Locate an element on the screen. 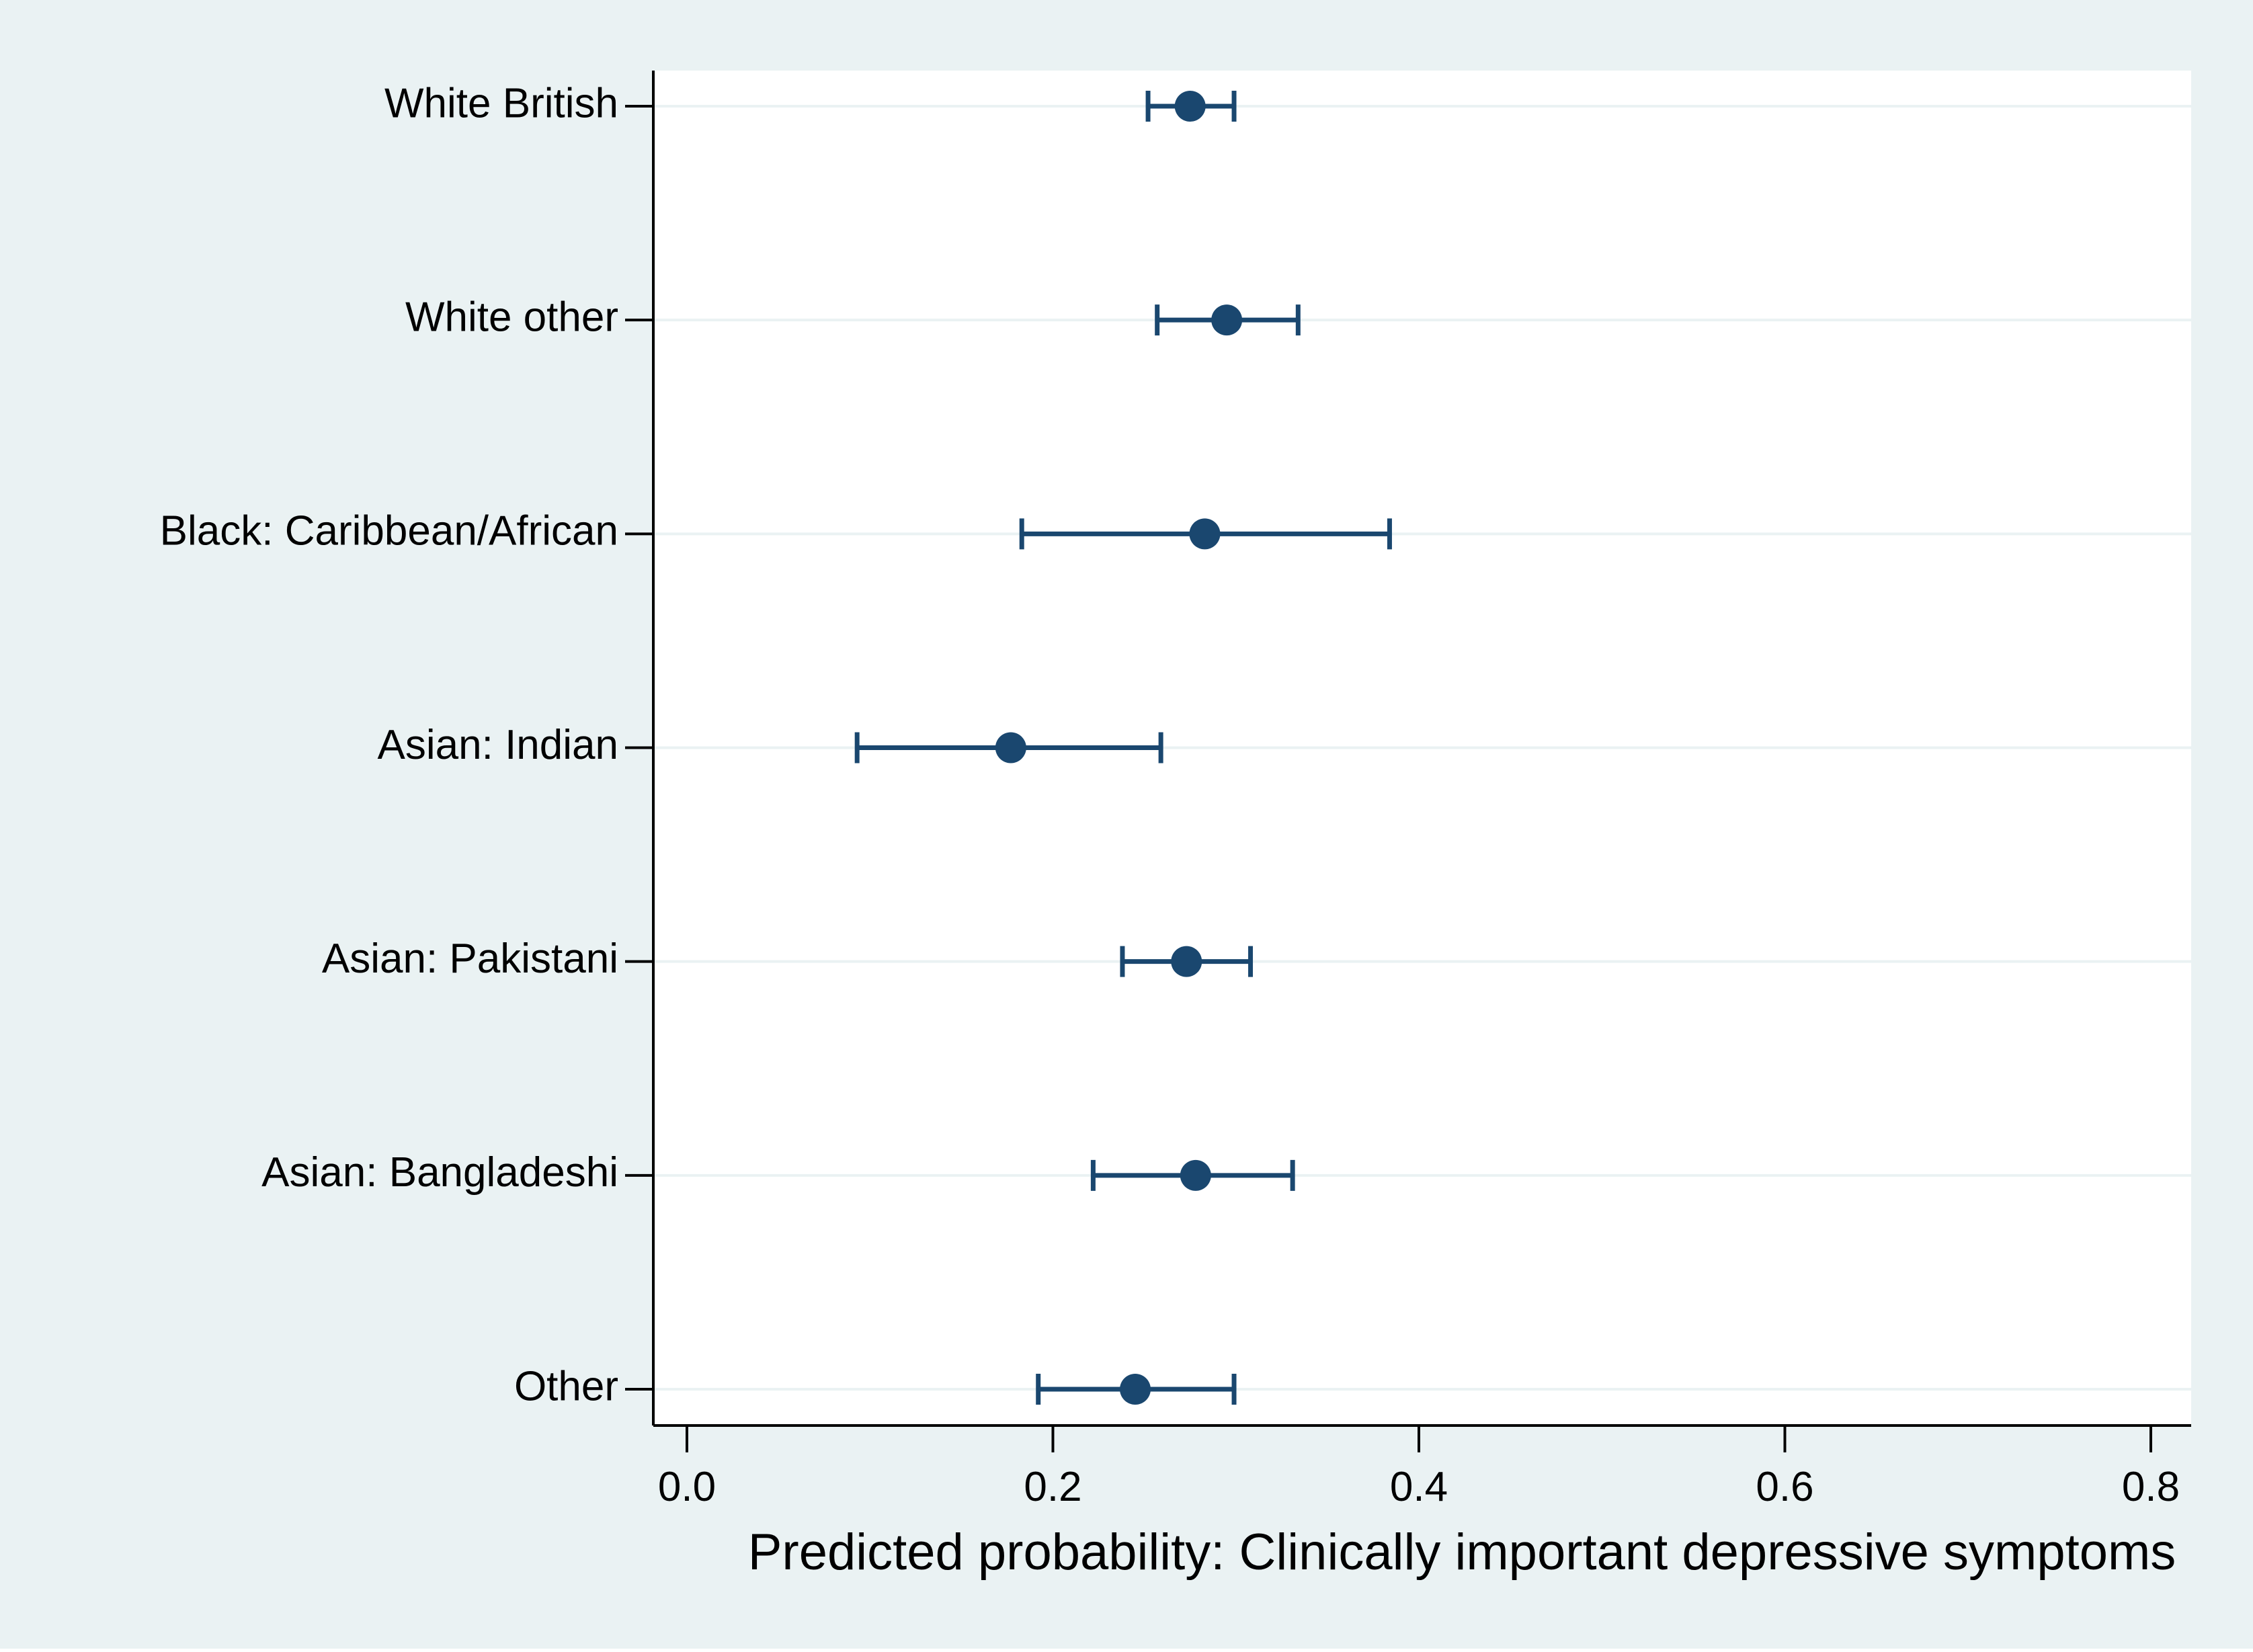 The height and width of the screenshot is (1652, 2253). x-tick-label: 0.0 is located at coordinates (687, 1487).